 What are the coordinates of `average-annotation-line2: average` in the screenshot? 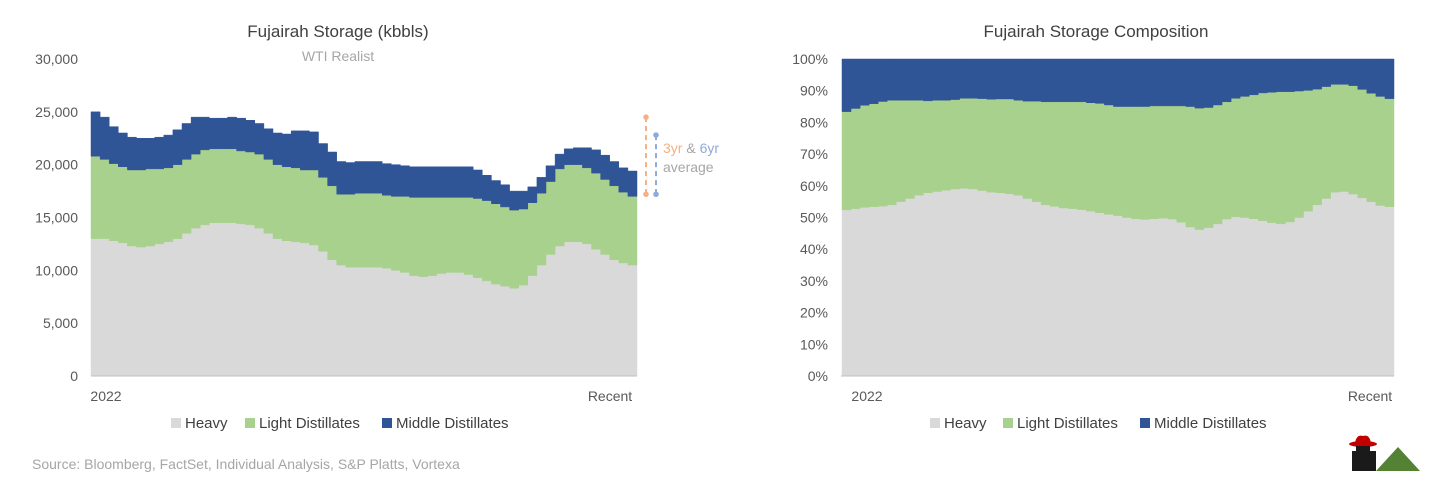 It's located at (688, 167).